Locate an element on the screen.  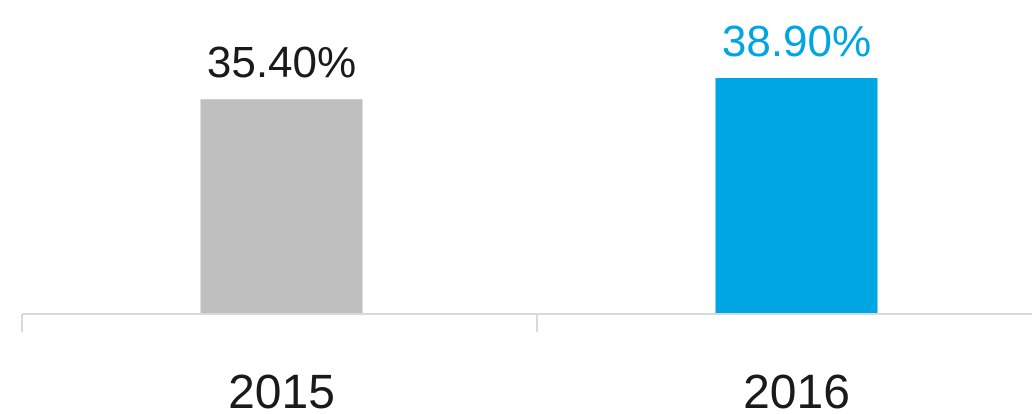
bar-2015 is located at coordinates (281, 206).